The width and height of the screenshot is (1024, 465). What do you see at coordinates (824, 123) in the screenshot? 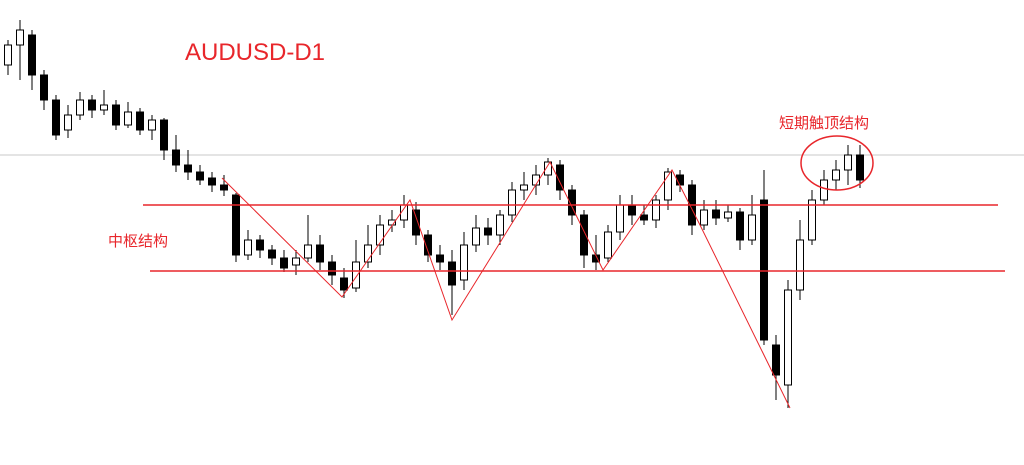
I see `annotation: 短期触顶结构` at bounding box center [824, 123].